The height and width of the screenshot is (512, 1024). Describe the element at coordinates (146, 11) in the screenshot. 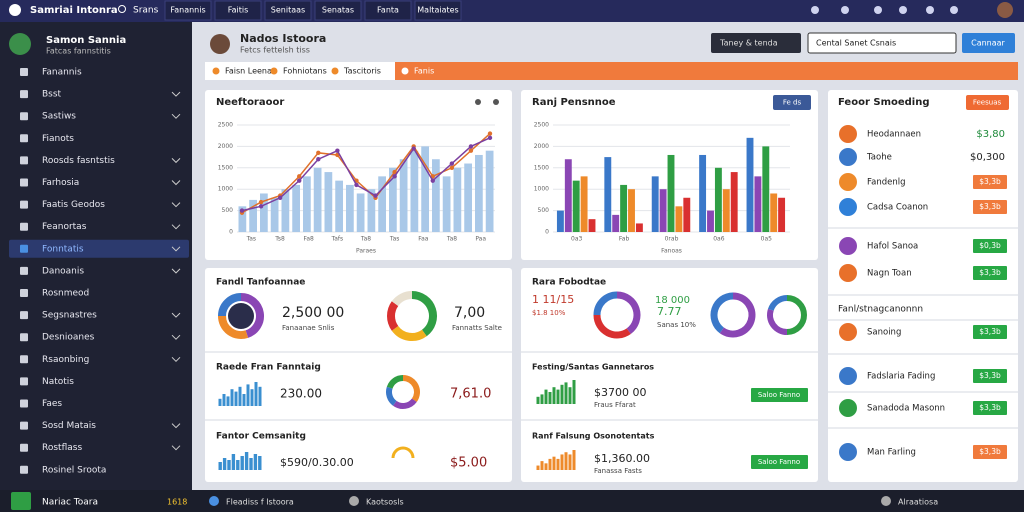

I see `top-search: Srans` at that location.